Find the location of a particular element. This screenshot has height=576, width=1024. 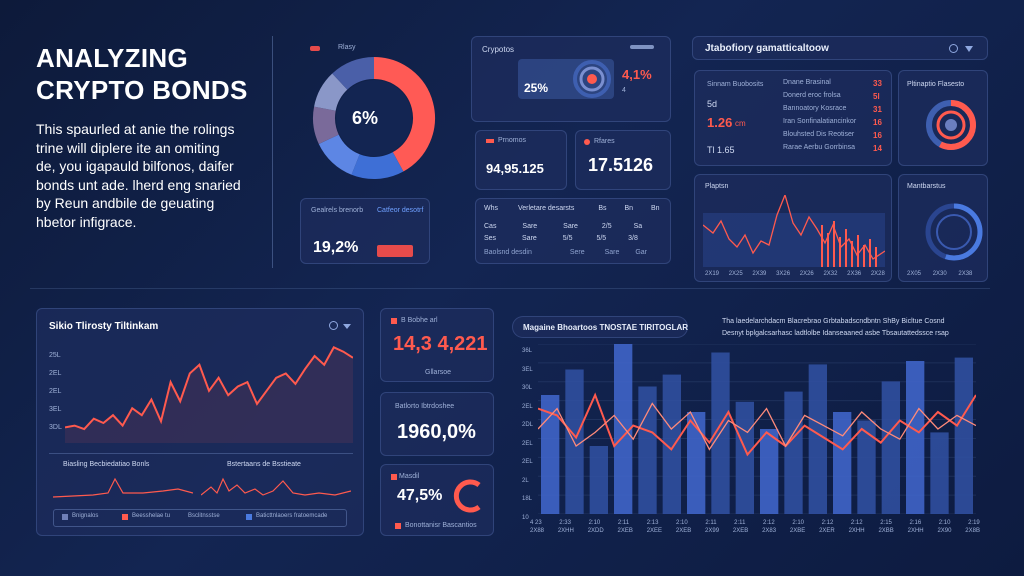

stat-sub: Gllarsoe is located at coordinates (438, 372).